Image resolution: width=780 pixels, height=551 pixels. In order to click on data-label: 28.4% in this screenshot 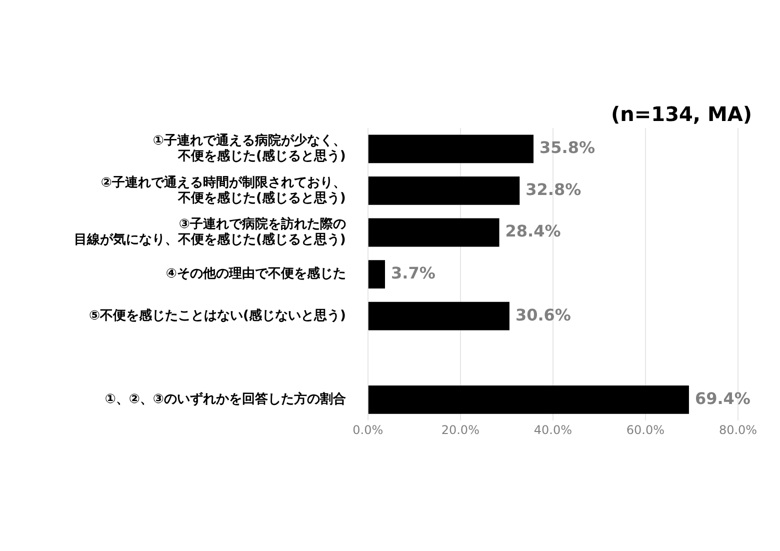, I will do `click(533, 231)`.